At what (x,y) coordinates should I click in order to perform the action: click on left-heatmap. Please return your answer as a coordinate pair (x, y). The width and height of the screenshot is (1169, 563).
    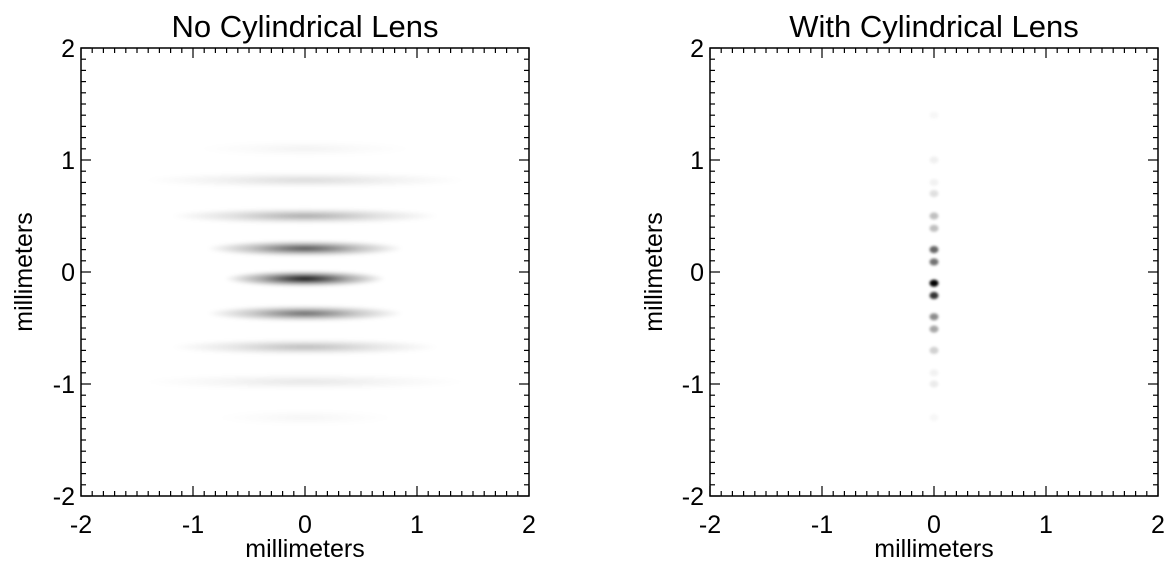
    Looking at the image, I should click on (305, 283).